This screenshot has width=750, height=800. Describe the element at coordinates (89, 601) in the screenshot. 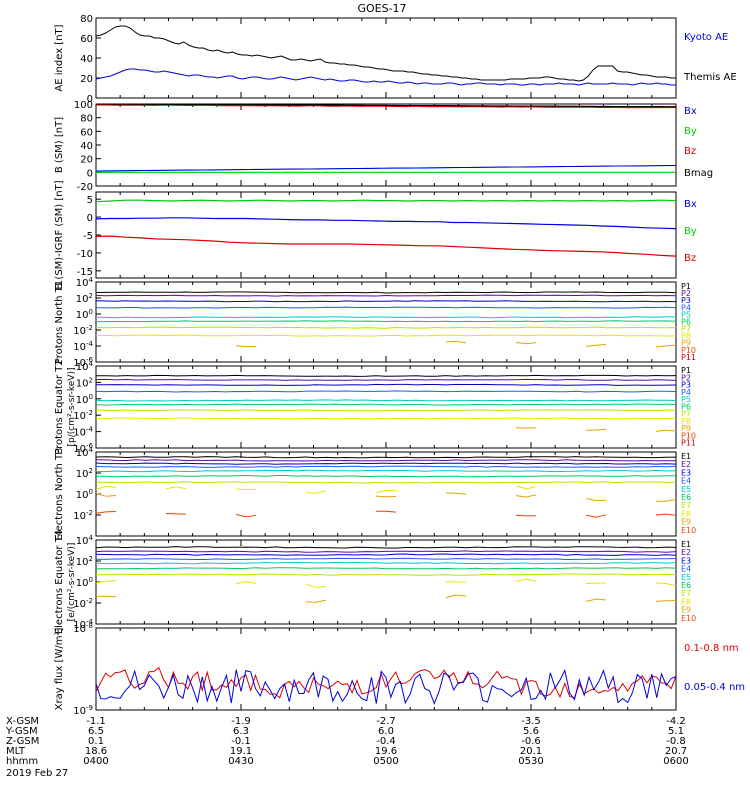

I see `electrons-t4-ytick-exponent: -2` at that location.